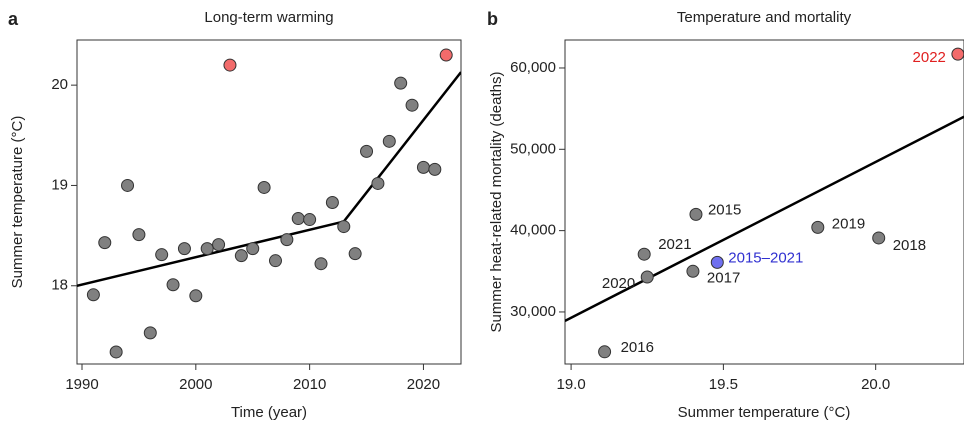 The image size is (964, 427). Describe the element at coordinates (309, 384) in the screenshot. I see `x-tick-label: 2010` at that location.